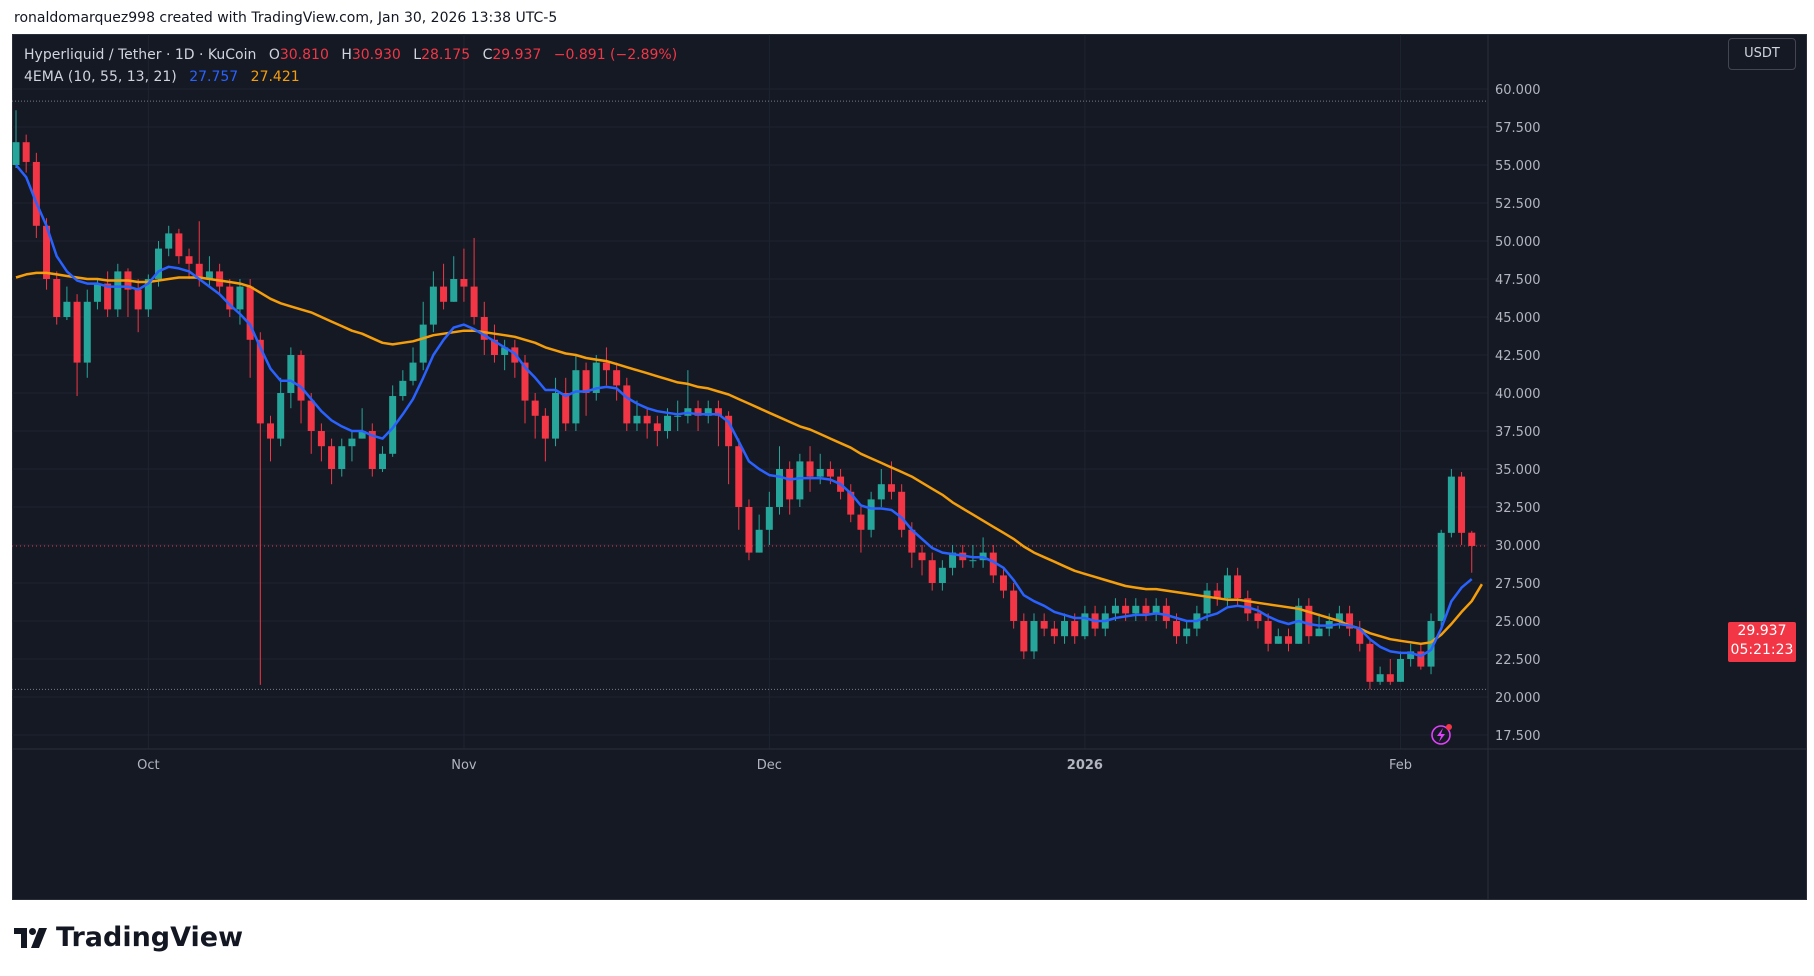  What do you see at coordinates (1400, 765) in the screenshot?
I see `x-tick-label: Feb` at bounding box center [1400, 765].